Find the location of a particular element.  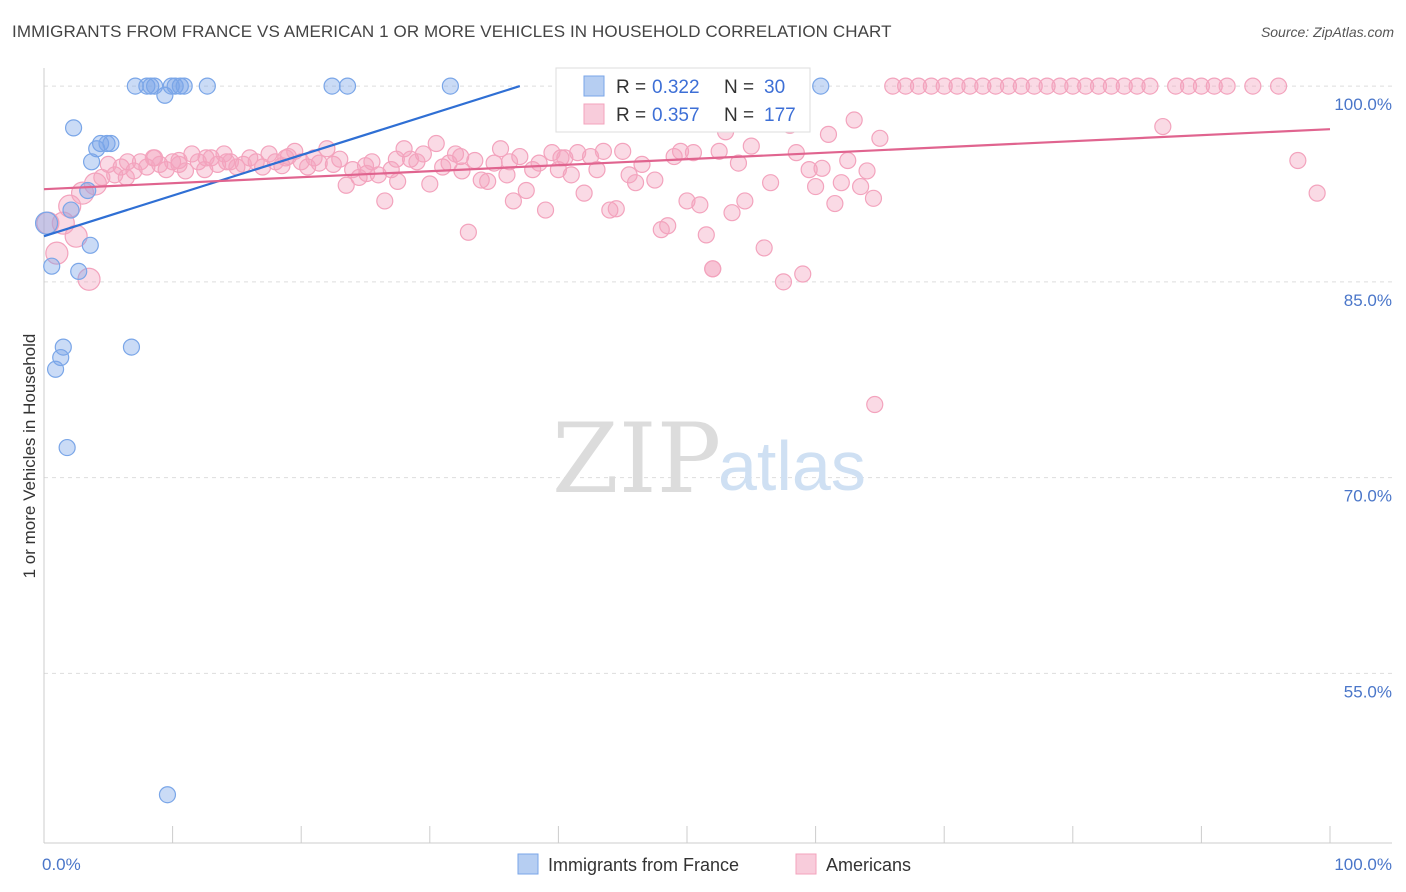

watermark-atlas: atlas is located at coordinates (792, 466).